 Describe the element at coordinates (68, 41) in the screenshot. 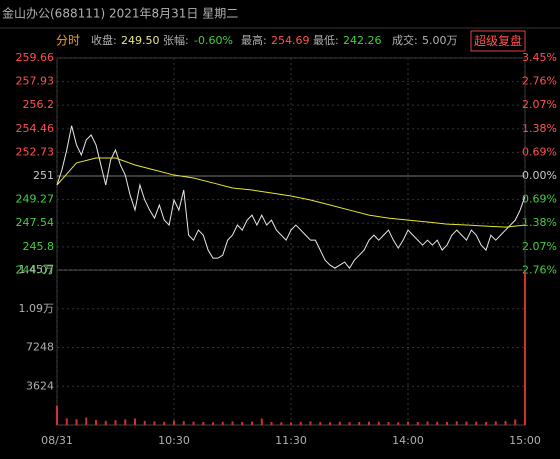

I see `mode-label: 分时` at that location.